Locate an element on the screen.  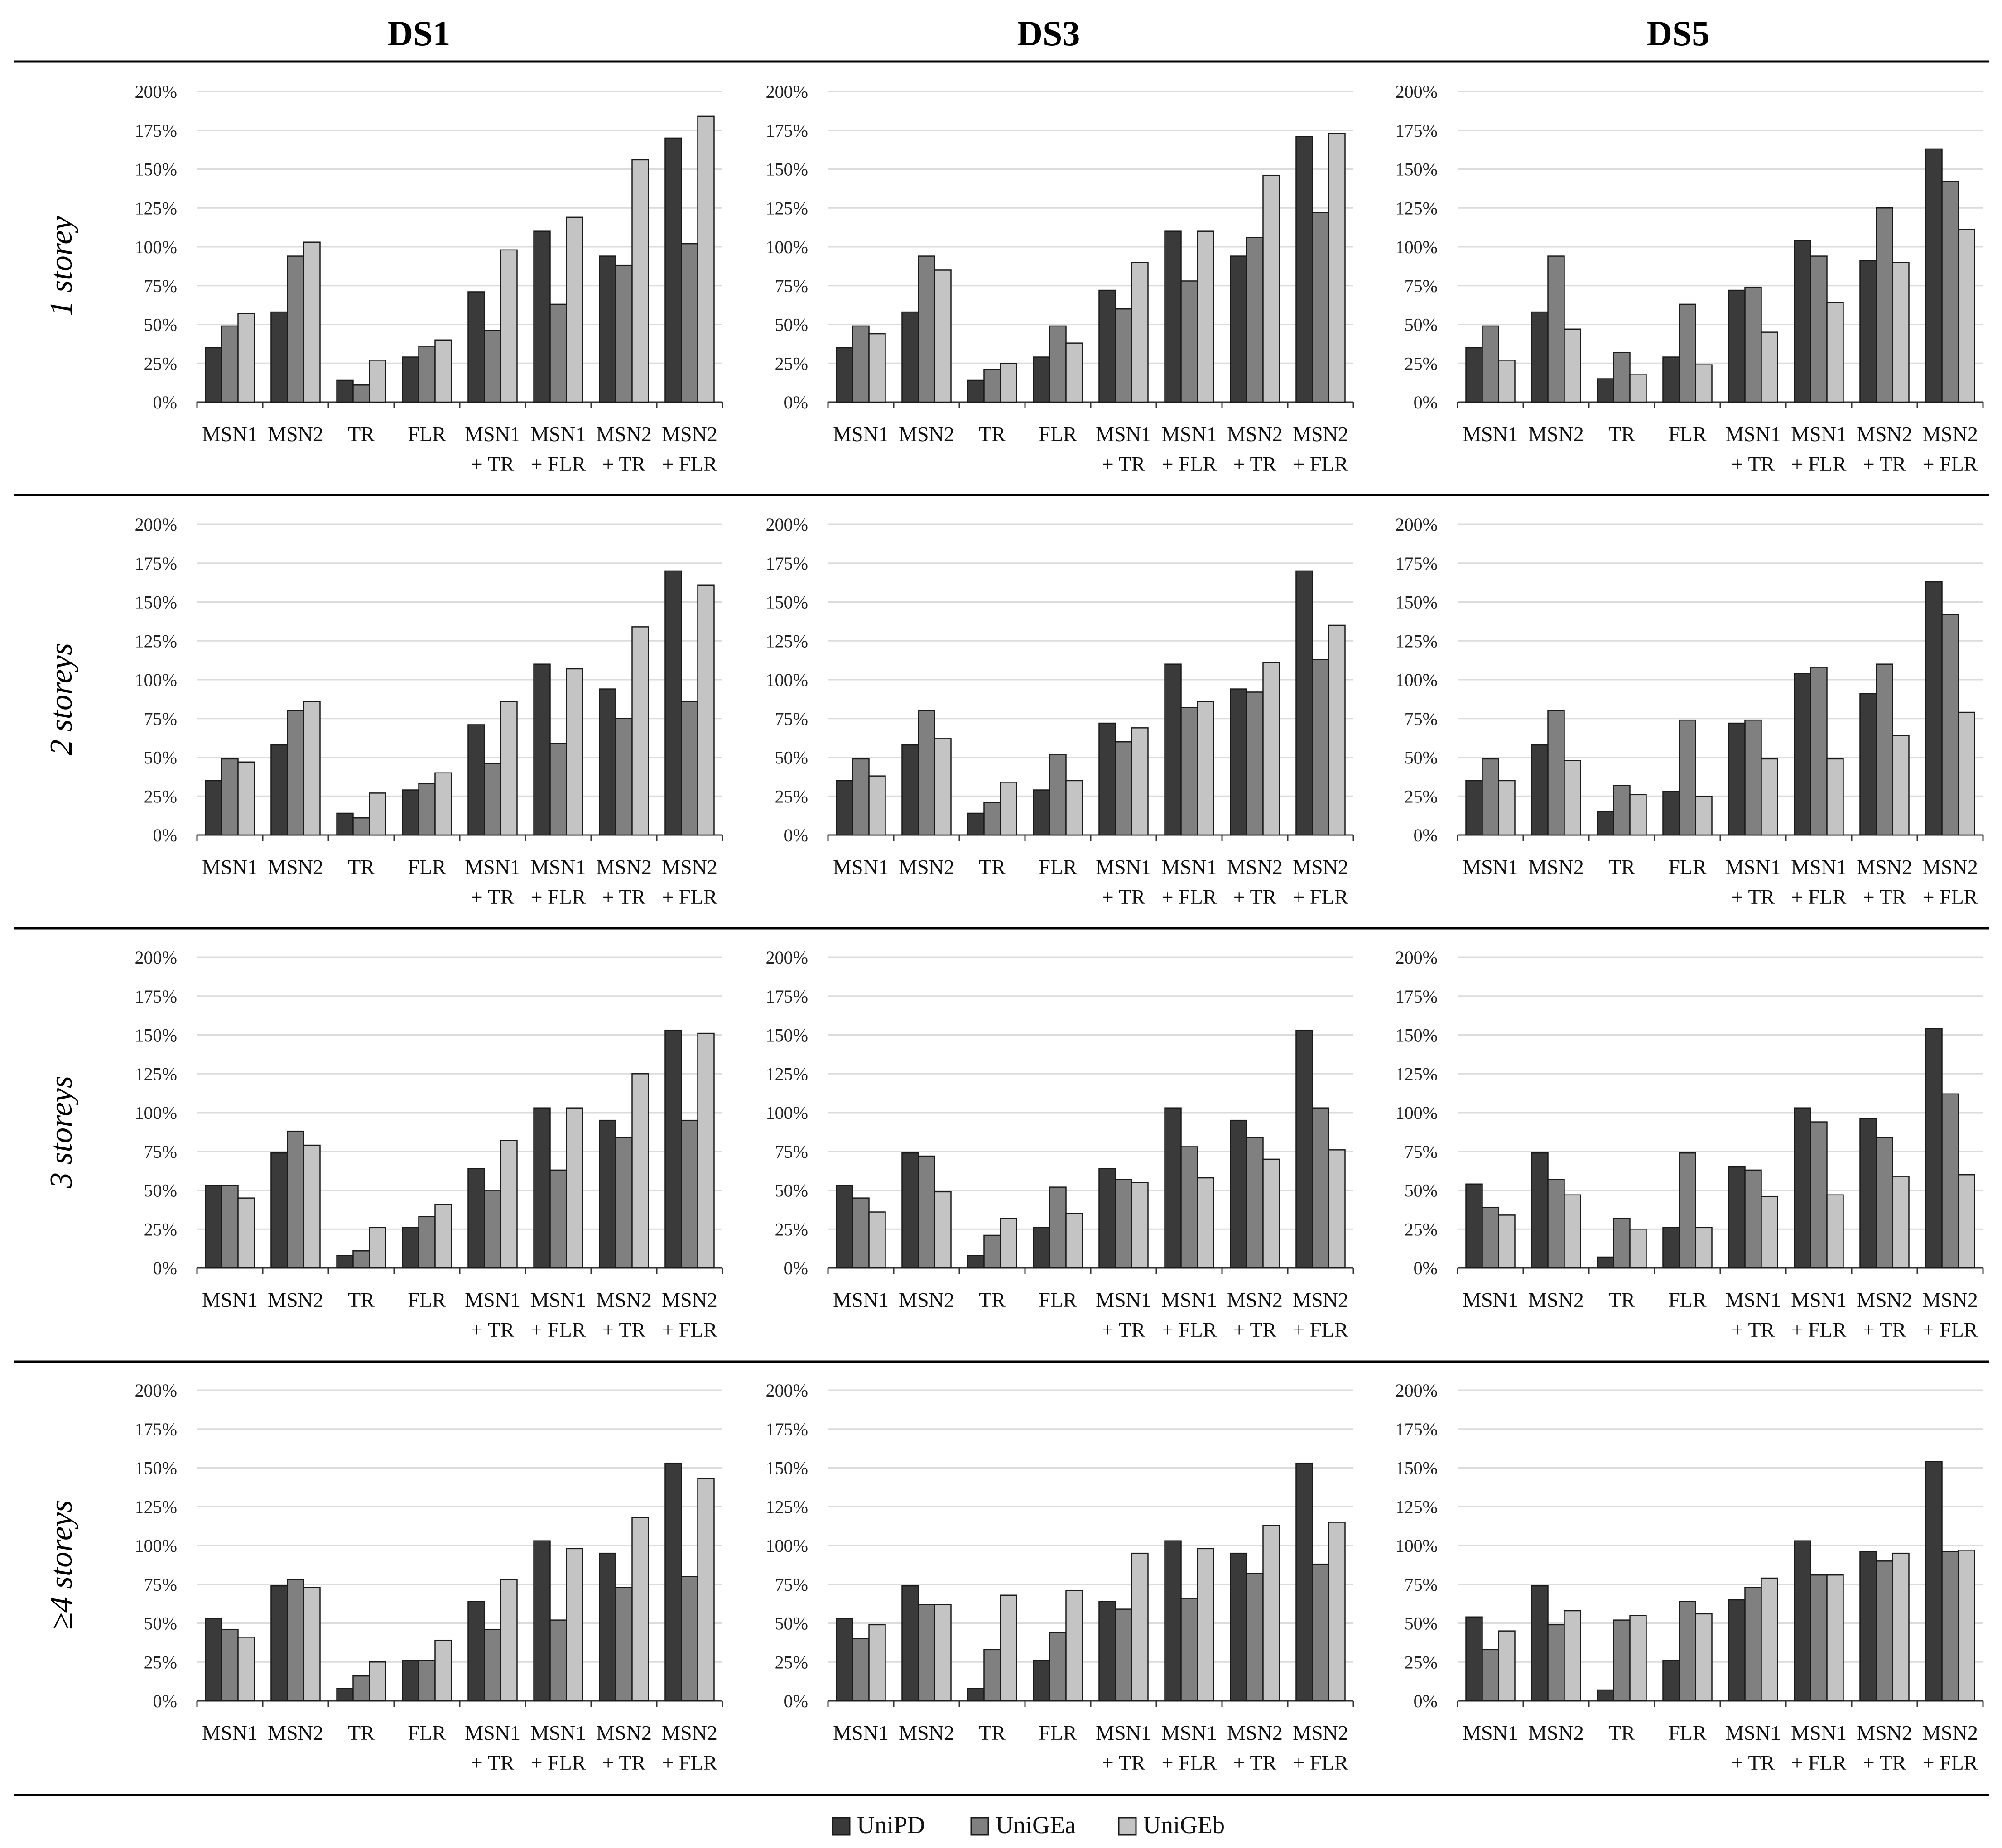
legend-label-unipd: UniPD is located at coordinates (891, 1825).